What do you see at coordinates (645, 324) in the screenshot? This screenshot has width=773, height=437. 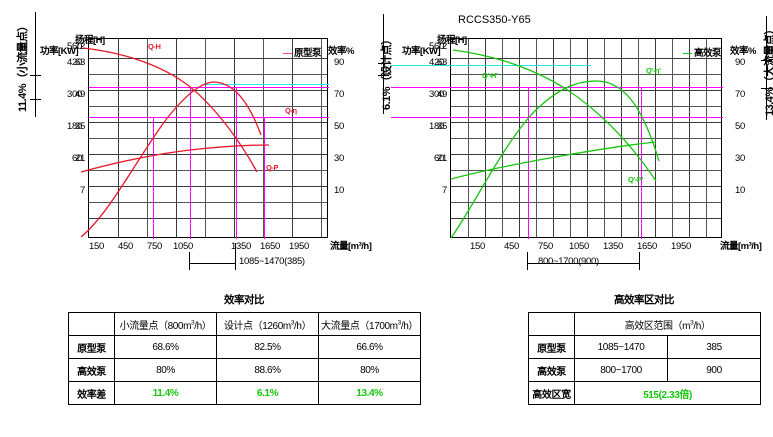 I see `table-header-row: 高效区范围（m3/h）` at bounding box center [645, 324].